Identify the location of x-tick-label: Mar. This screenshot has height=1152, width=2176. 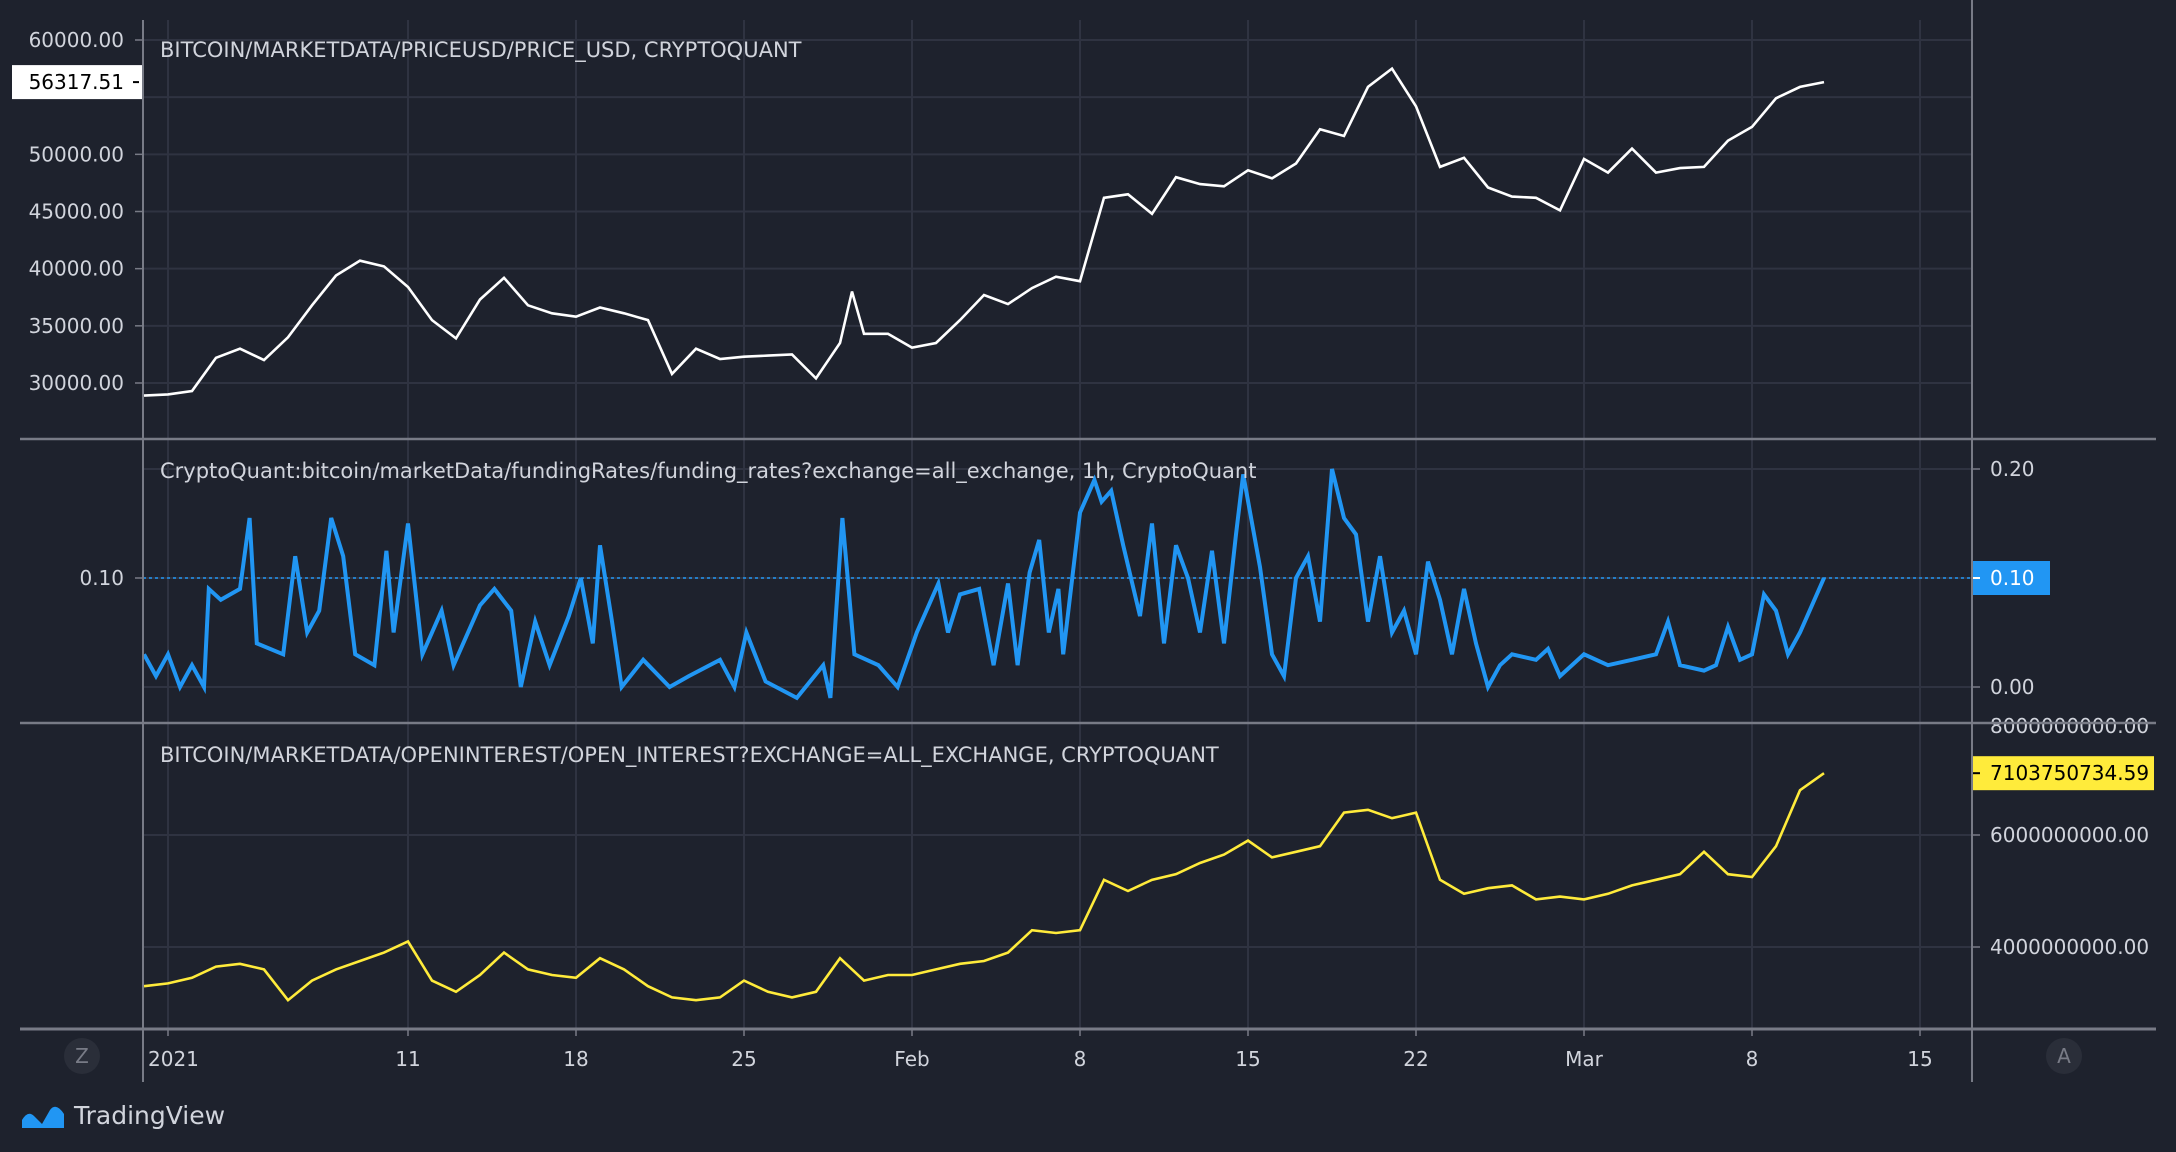
(1584, 1059).